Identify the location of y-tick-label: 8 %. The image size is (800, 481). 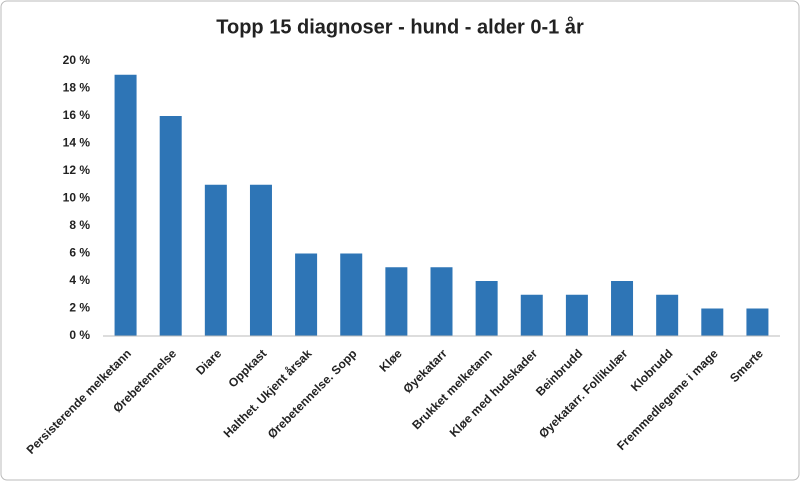
(79, 225).